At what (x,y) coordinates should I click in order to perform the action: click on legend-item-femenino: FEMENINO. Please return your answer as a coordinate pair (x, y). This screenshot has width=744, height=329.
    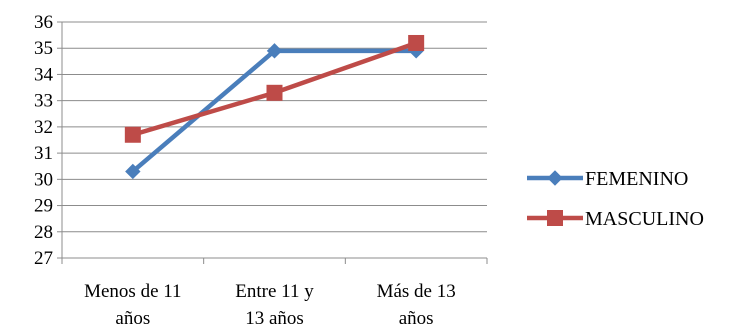
    Looking at the image, I should click on (607, 179).